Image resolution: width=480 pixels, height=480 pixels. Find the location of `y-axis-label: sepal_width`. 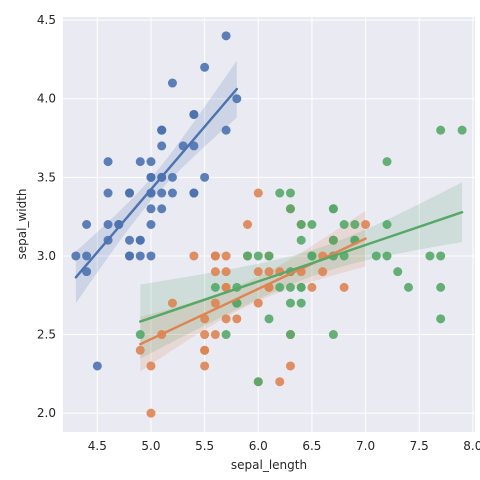

y-axis-label: sepal_width is located at coordinates (22, 223).